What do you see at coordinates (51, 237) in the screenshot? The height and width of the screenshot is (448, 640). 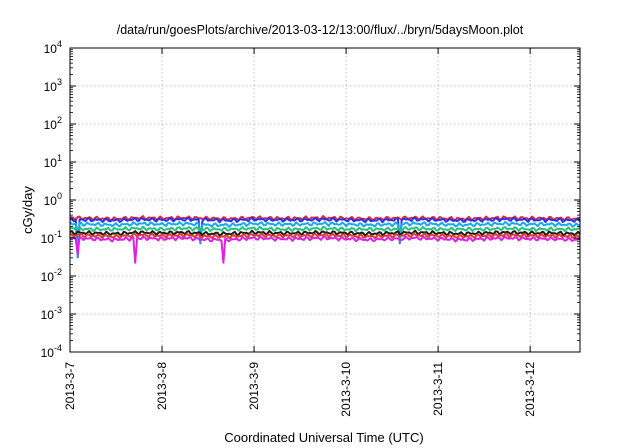 I see `y-tick-label: 10⁻¹` at bounding box center [51, 237].